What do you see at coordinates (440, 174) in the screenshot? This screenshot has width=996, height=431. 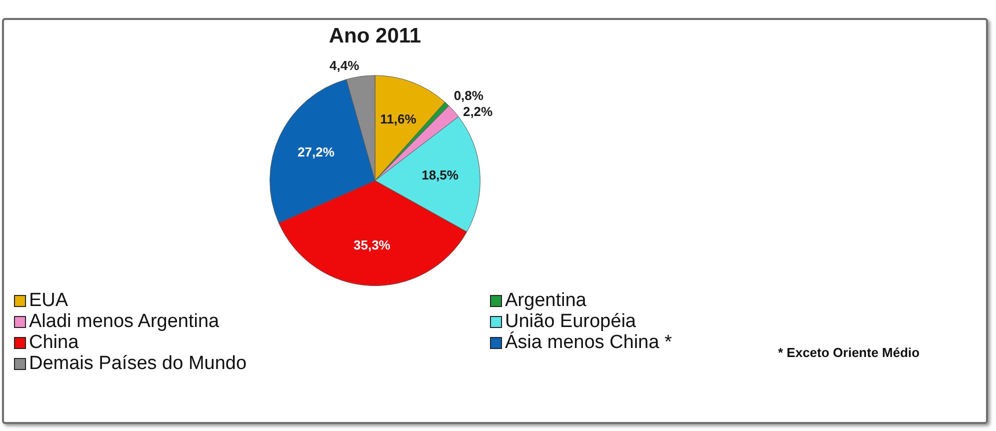 I see `data-label: 18,5%` at bounding box center [440, 174].